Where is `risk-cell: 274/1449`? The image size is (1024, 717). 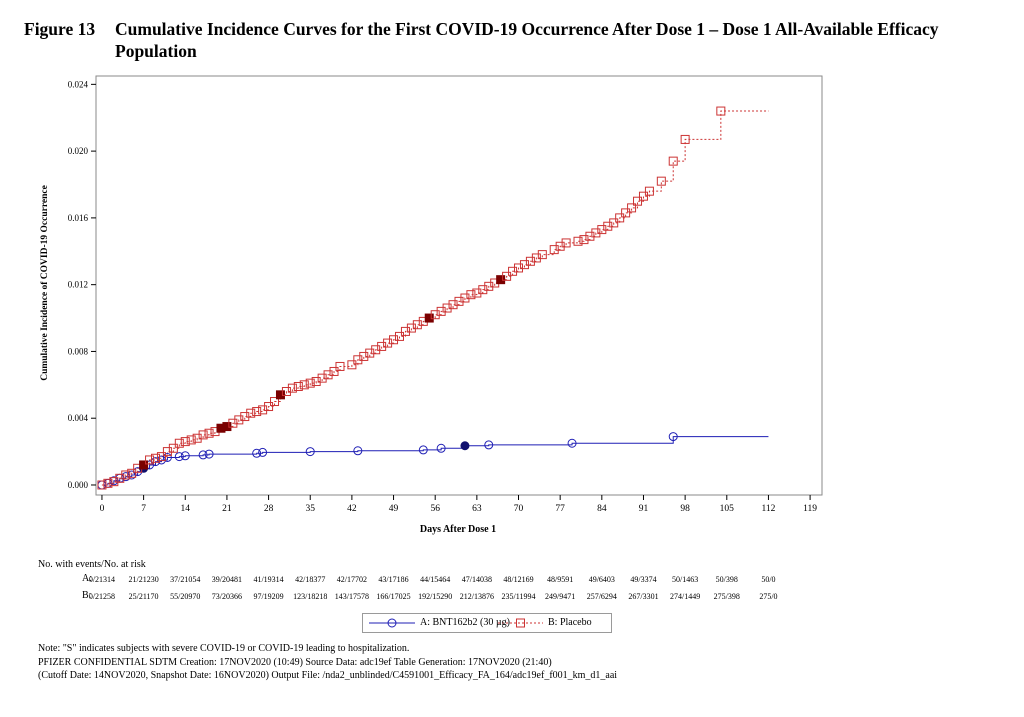
risk-cell: 274/1449 is located at coordinates (685, 596).